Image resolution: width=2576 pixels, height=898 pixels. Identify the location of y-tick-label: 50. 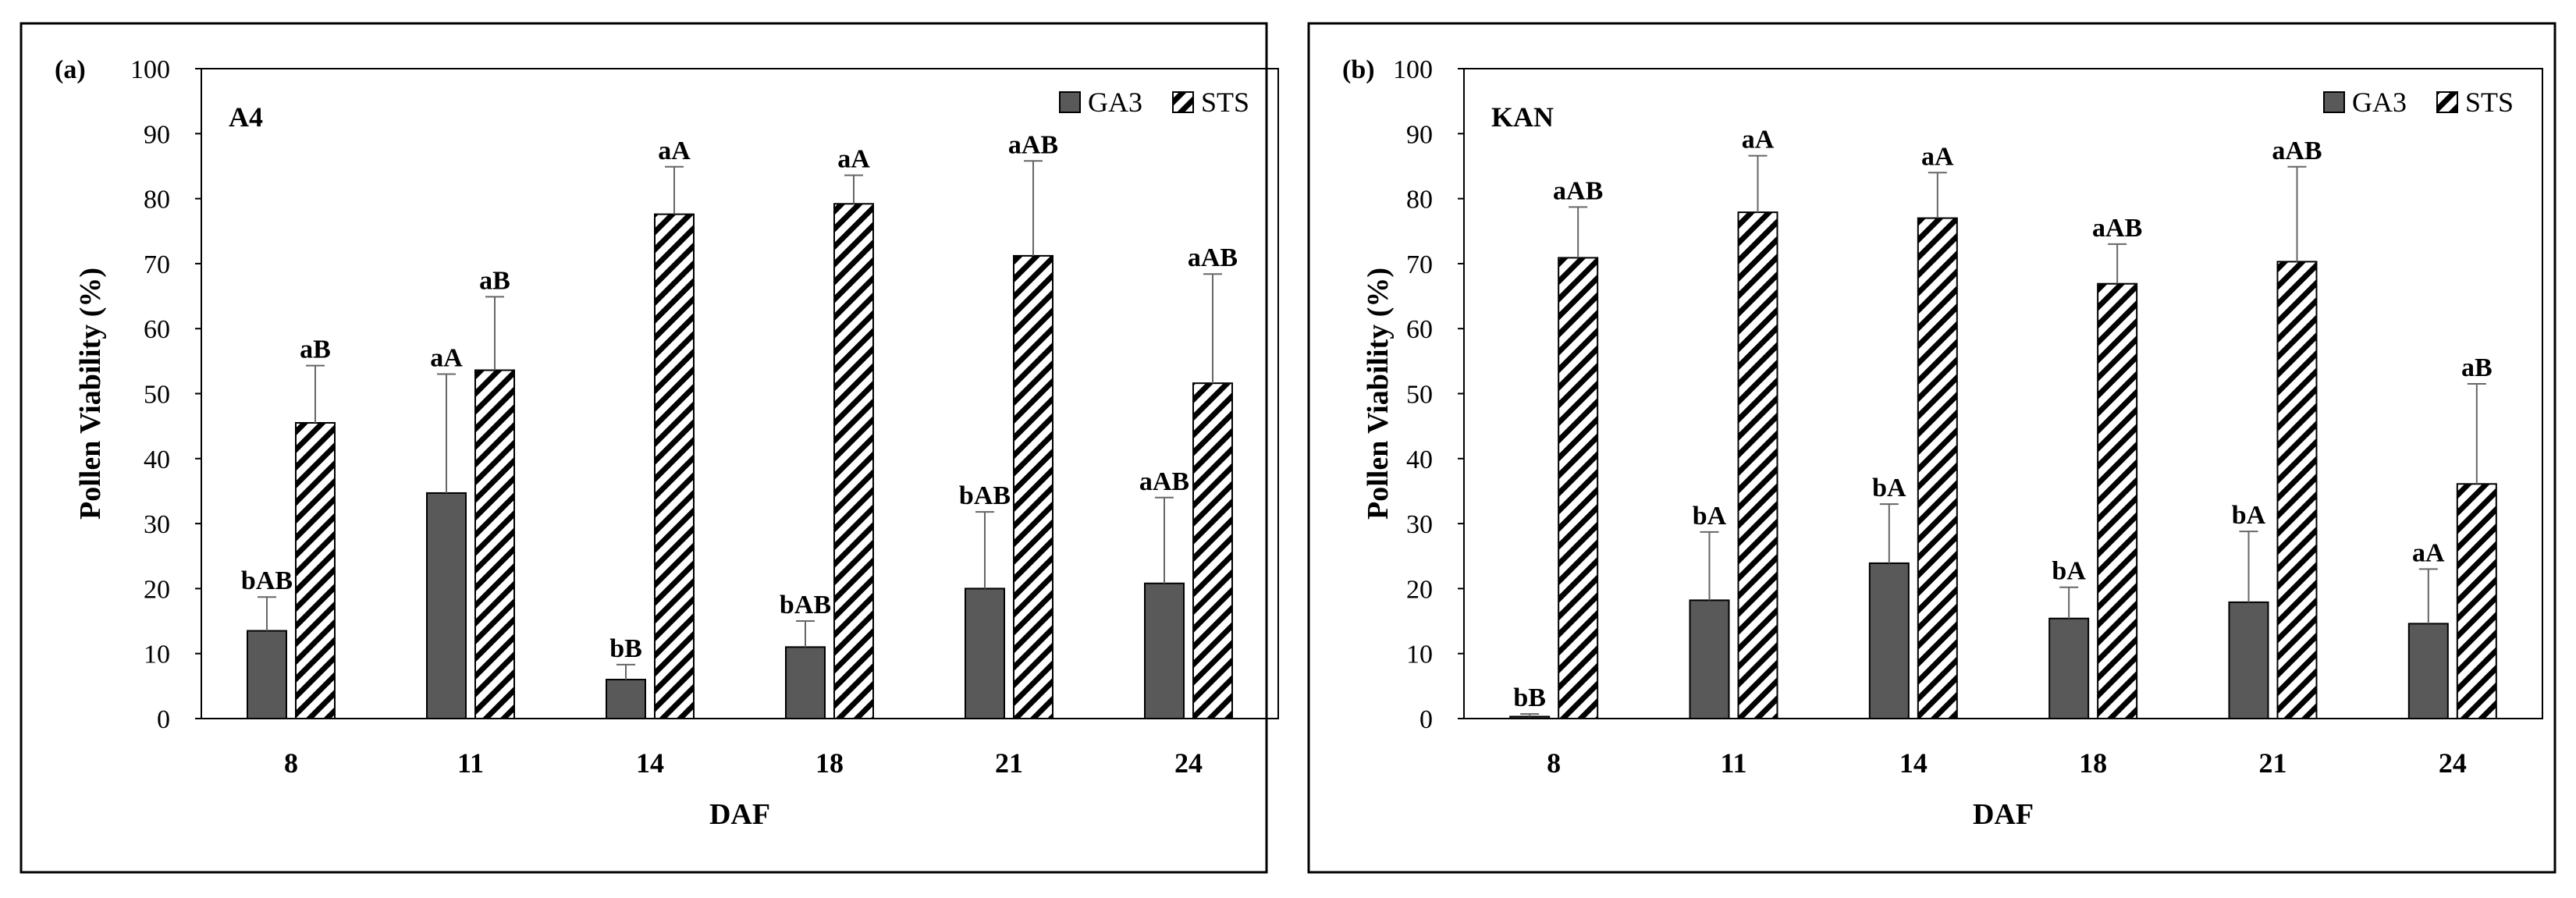
(157, 395).